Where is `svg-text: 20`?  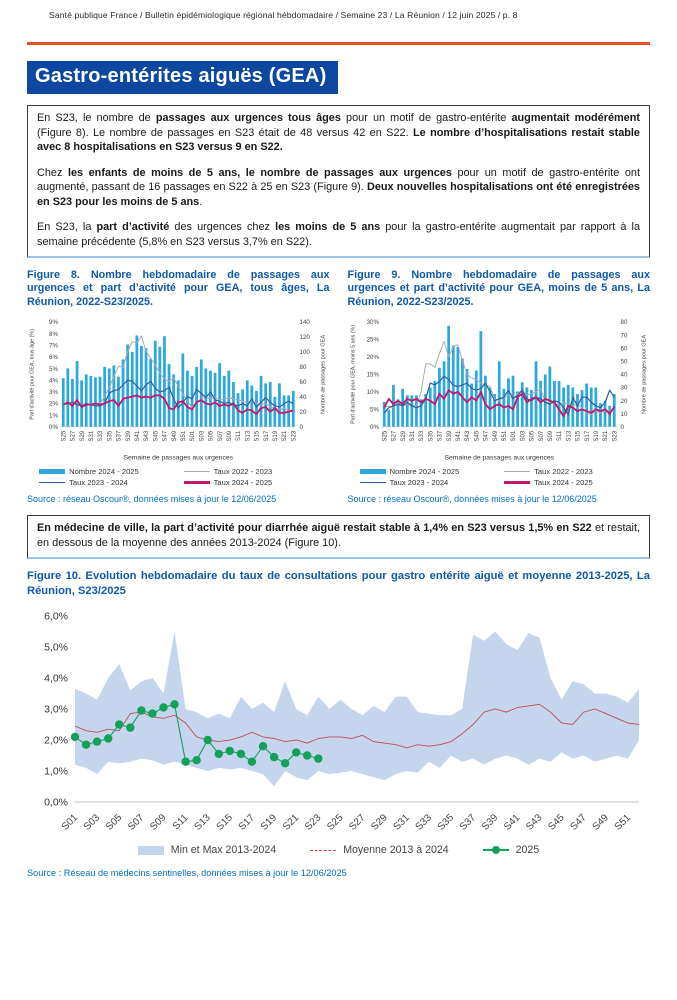 svg-text: 20 is located at coordinates (303, 412).